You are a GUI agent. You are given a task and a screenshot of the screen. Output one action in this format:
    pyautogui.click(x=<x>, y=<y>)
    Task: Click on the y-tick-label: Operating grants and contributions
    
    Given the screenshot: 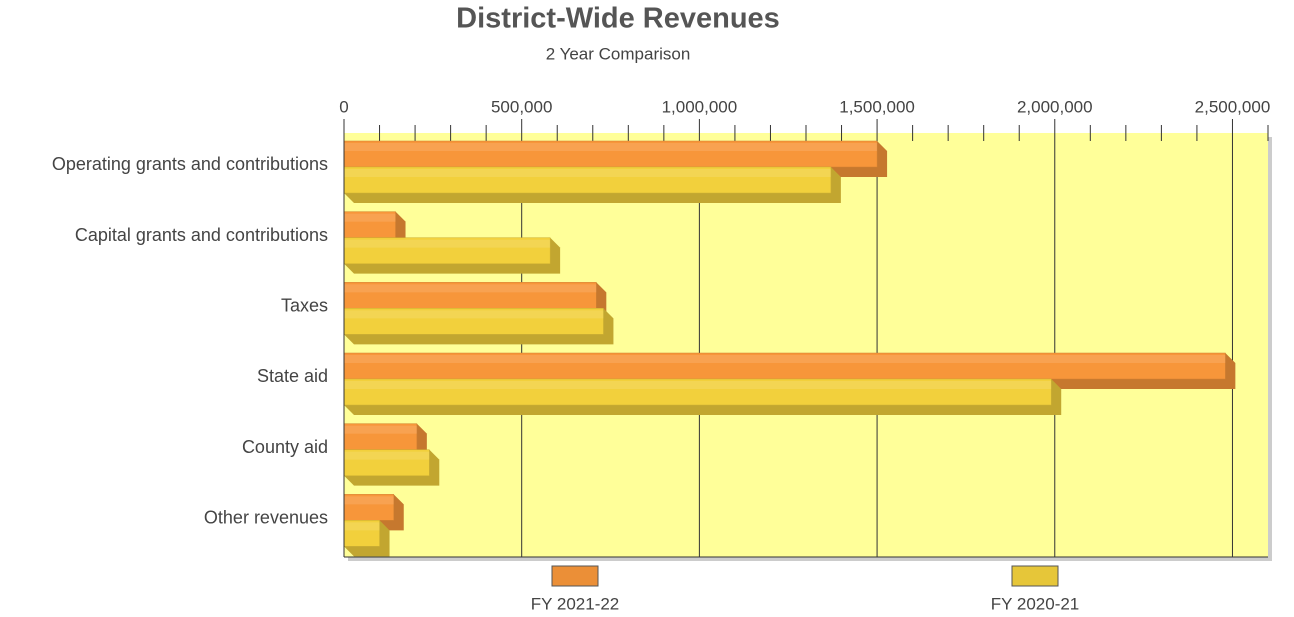 What is the action you would take?
    pyautogui.click(x=190, y=164)
    